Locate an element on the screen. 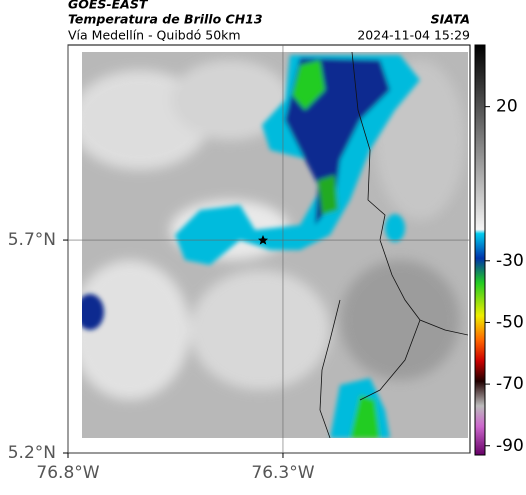  product: Temperatura de Brillo CH13 is located at coordinates (165, 19).